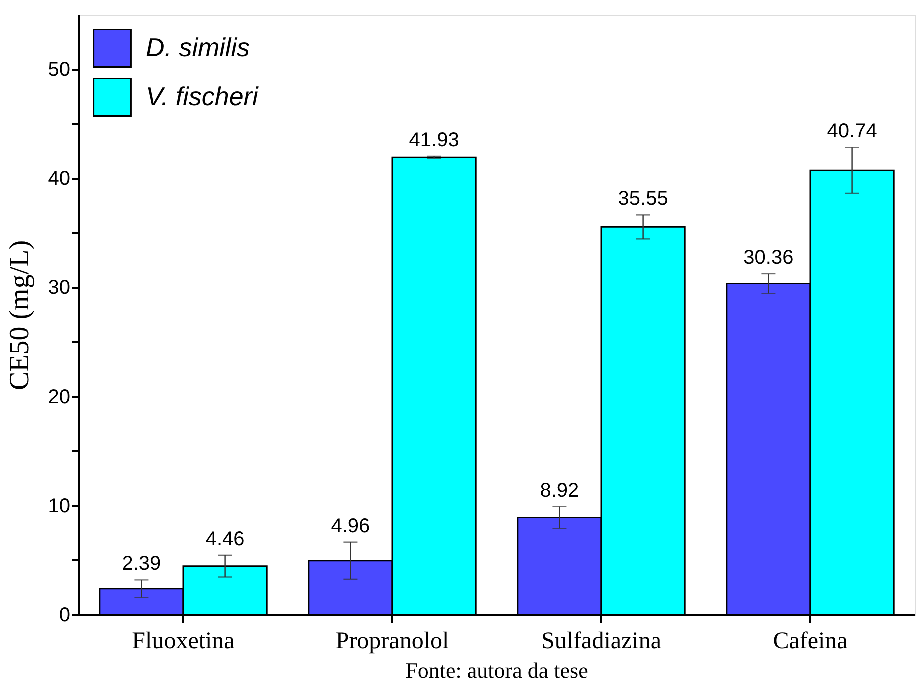 This screenshot has width=917, height=684. Describe the element at coordinates (497, 670) in the screenshot. I see `source-note: Fonte: autora da tese` at that location.